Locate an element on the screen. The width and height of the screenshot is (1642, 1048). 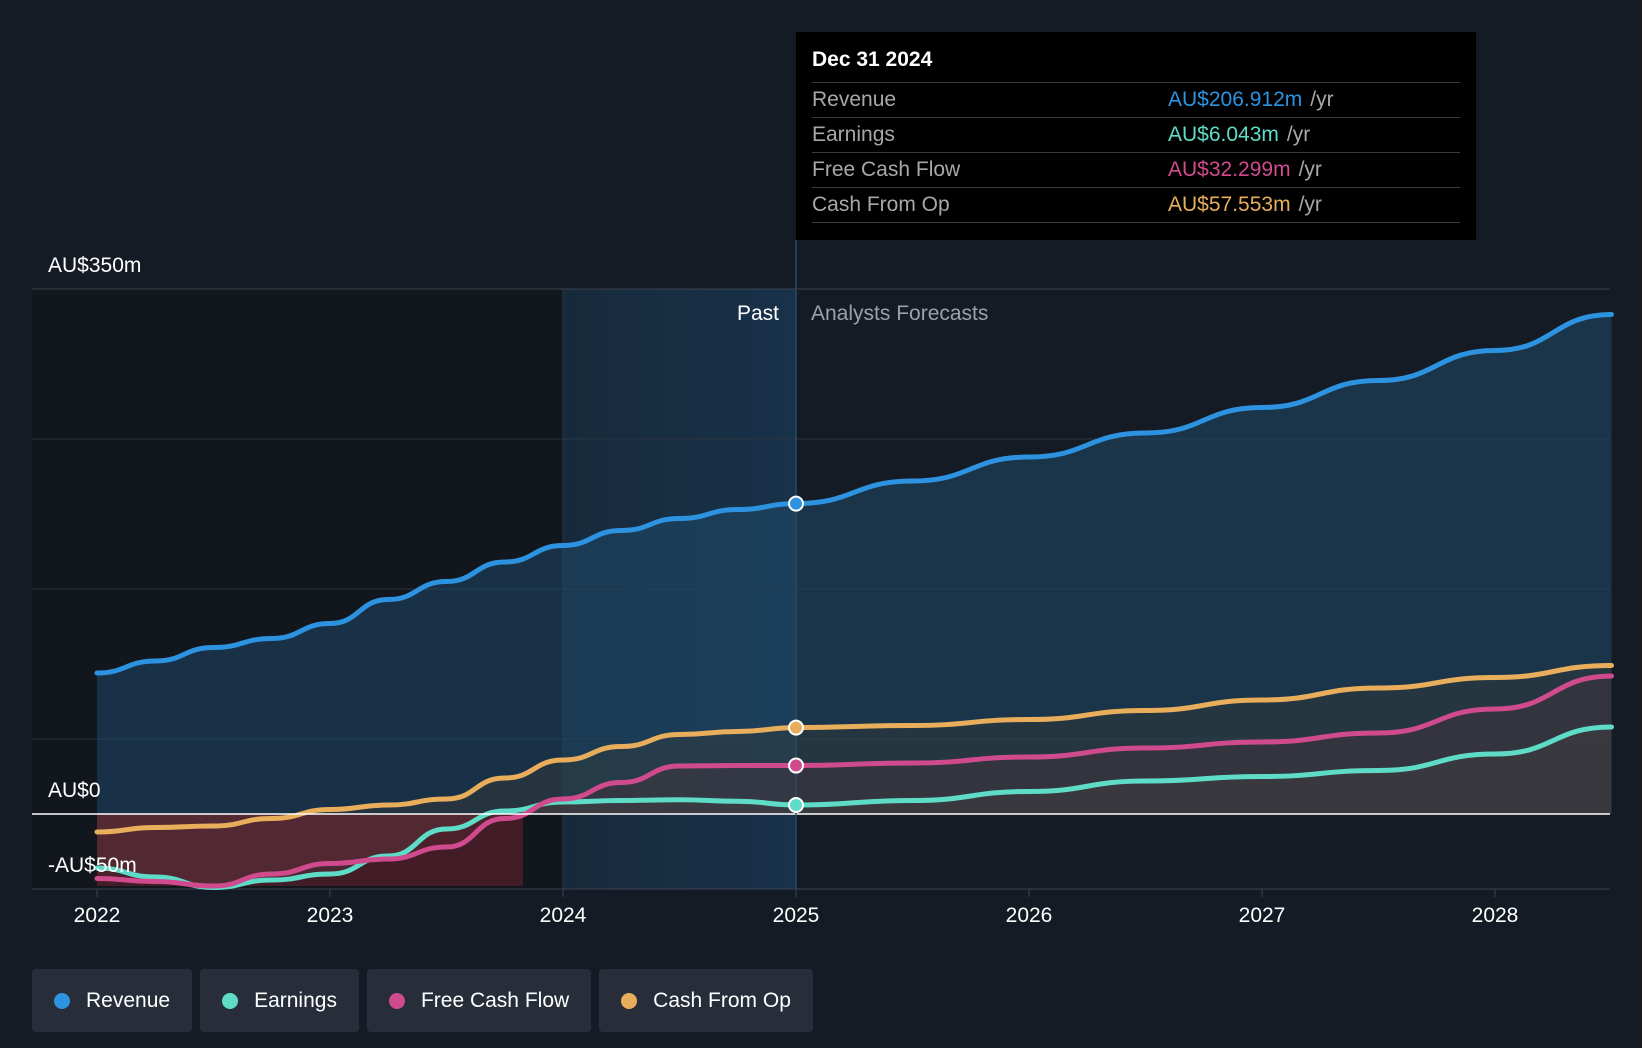
x-tick-label: 2023 is located at coordinates (330, 915).